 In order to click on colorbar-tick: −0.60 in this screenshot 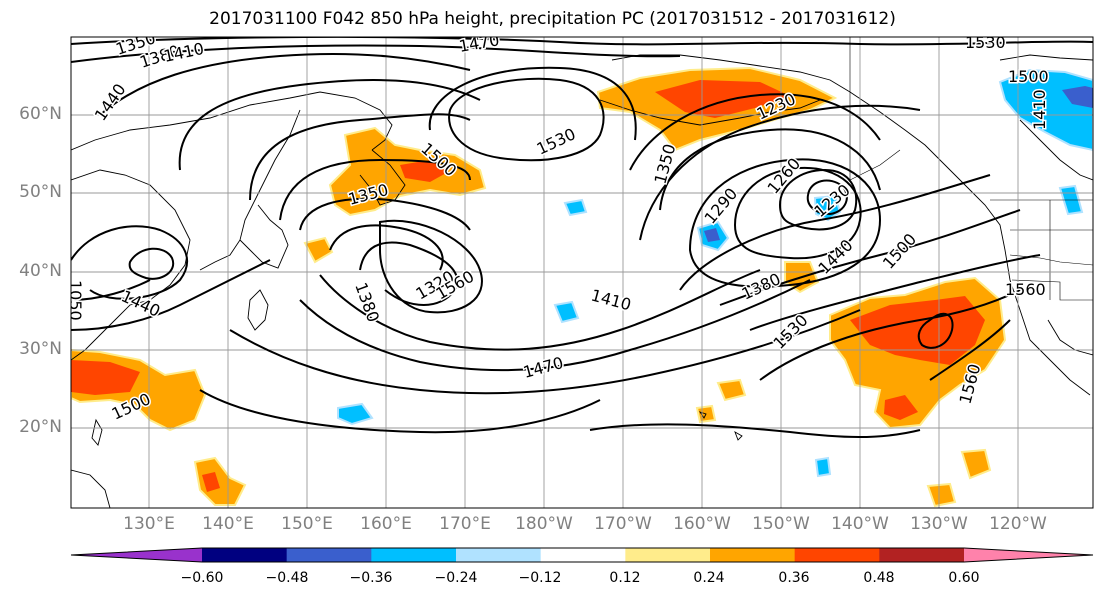, I will do `click(202, 578)`.